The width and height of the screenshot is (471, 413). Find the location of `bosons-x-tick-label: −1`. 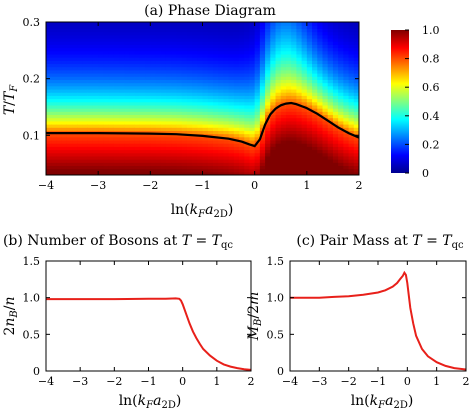

bosons-x-tick-label: −1 is located at coordinates (148, 381).